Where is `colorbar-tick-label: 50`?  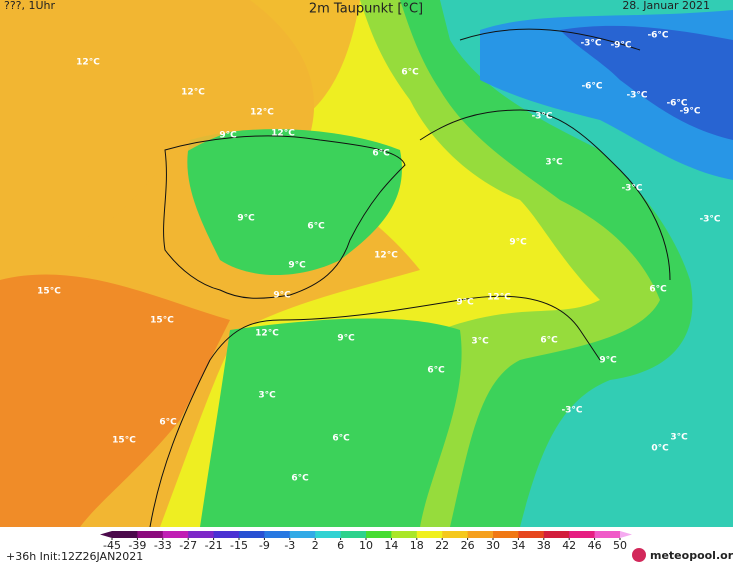 colorbar-tick-label: 50 is located at coordinates (620, 545).